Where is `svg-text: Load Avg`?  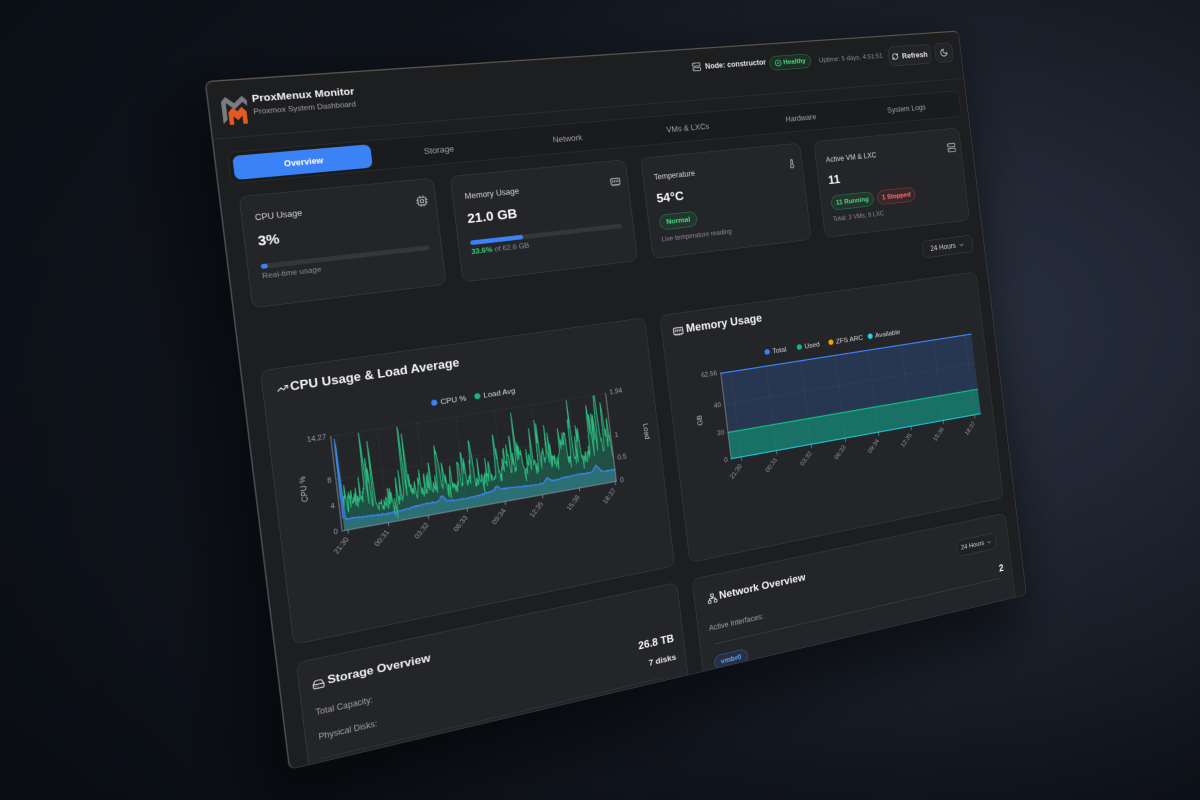 svg-text: Load Avg is located at coordinates (499, 392).